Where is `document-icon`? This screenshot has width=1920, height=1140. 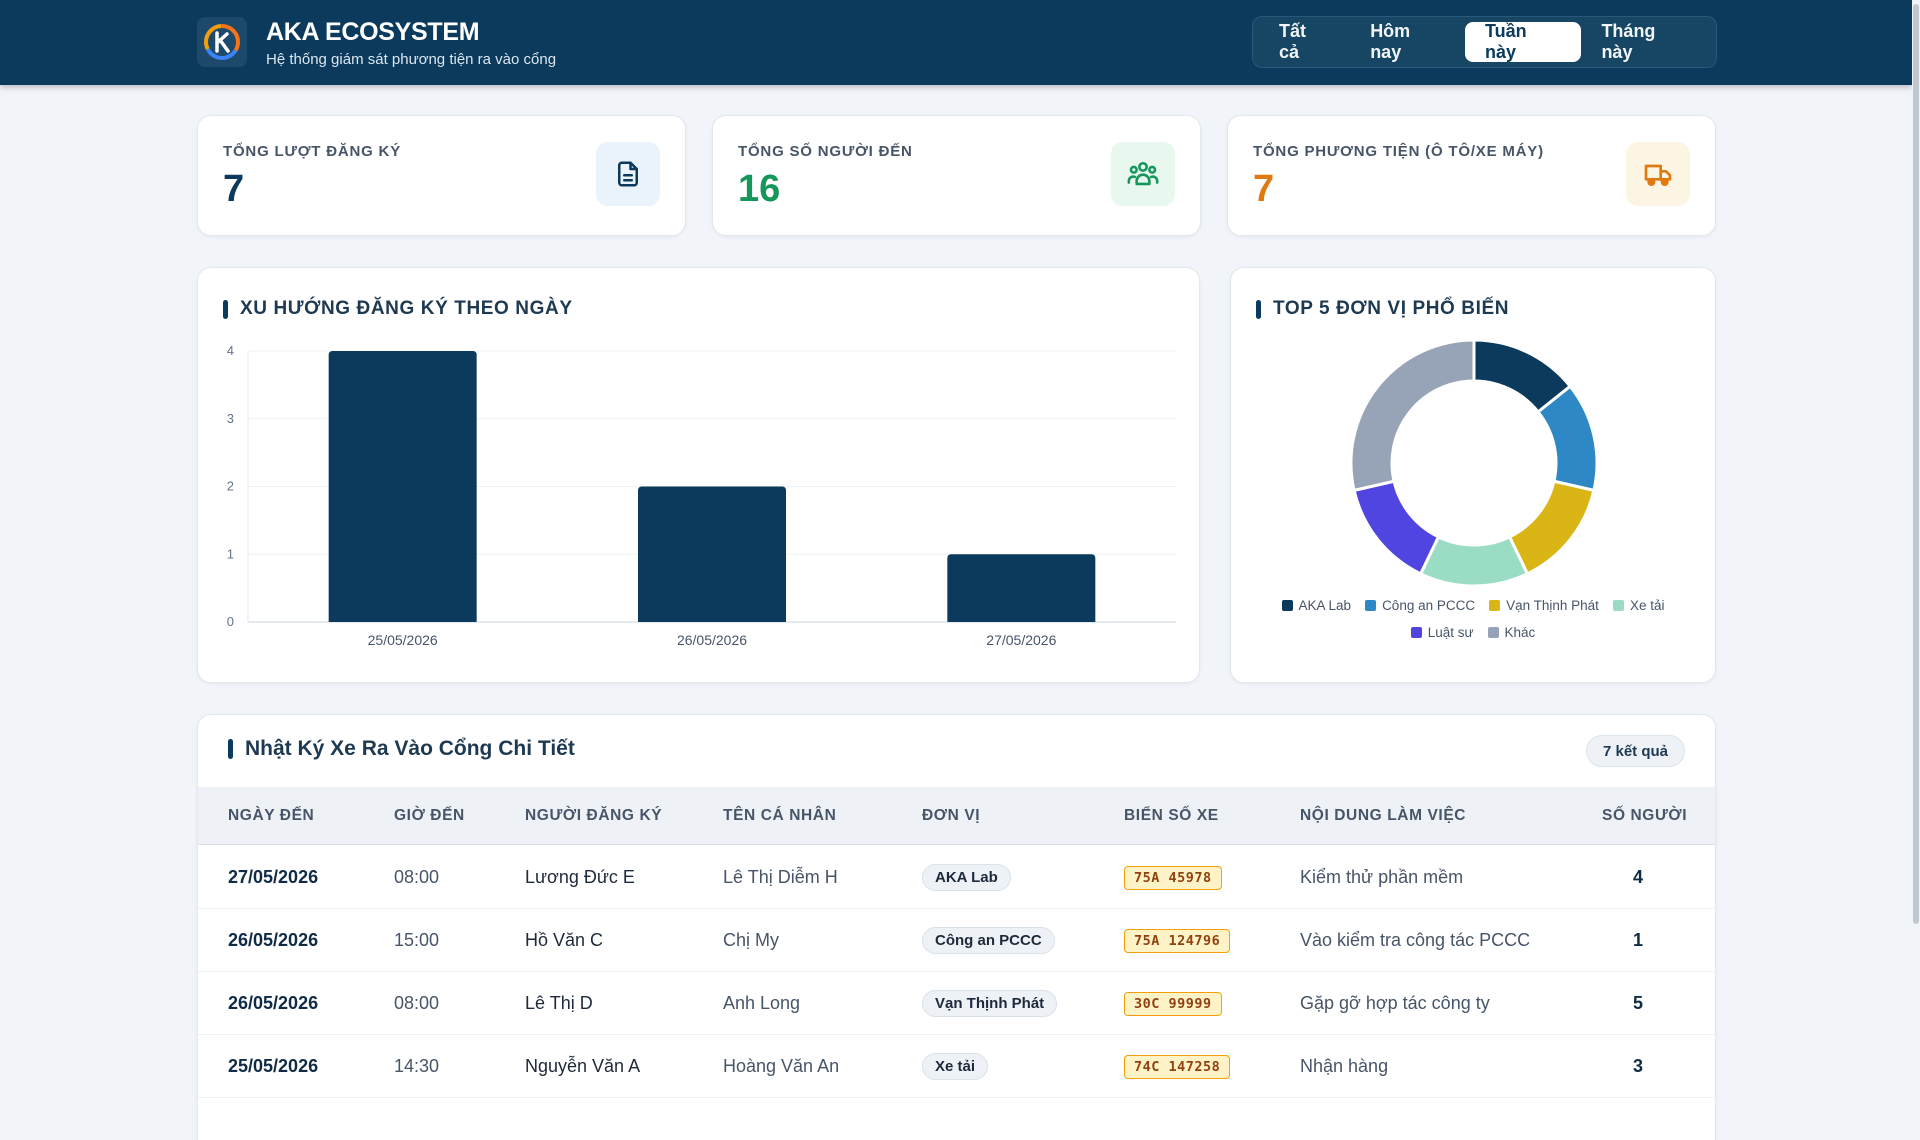
document-icon is located at coordinates (628, 174).